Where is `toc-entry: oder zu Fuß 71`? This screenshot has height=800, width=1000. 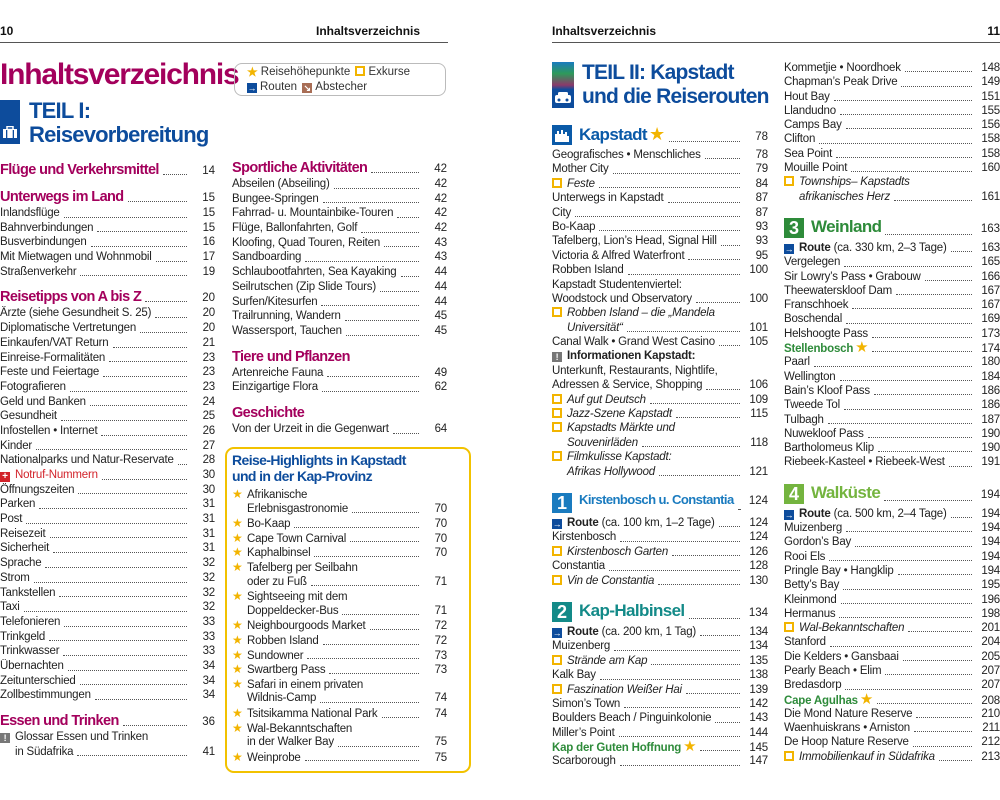
toc-entry: oder zu Fuß 71 is located at coordinates (339, 582).